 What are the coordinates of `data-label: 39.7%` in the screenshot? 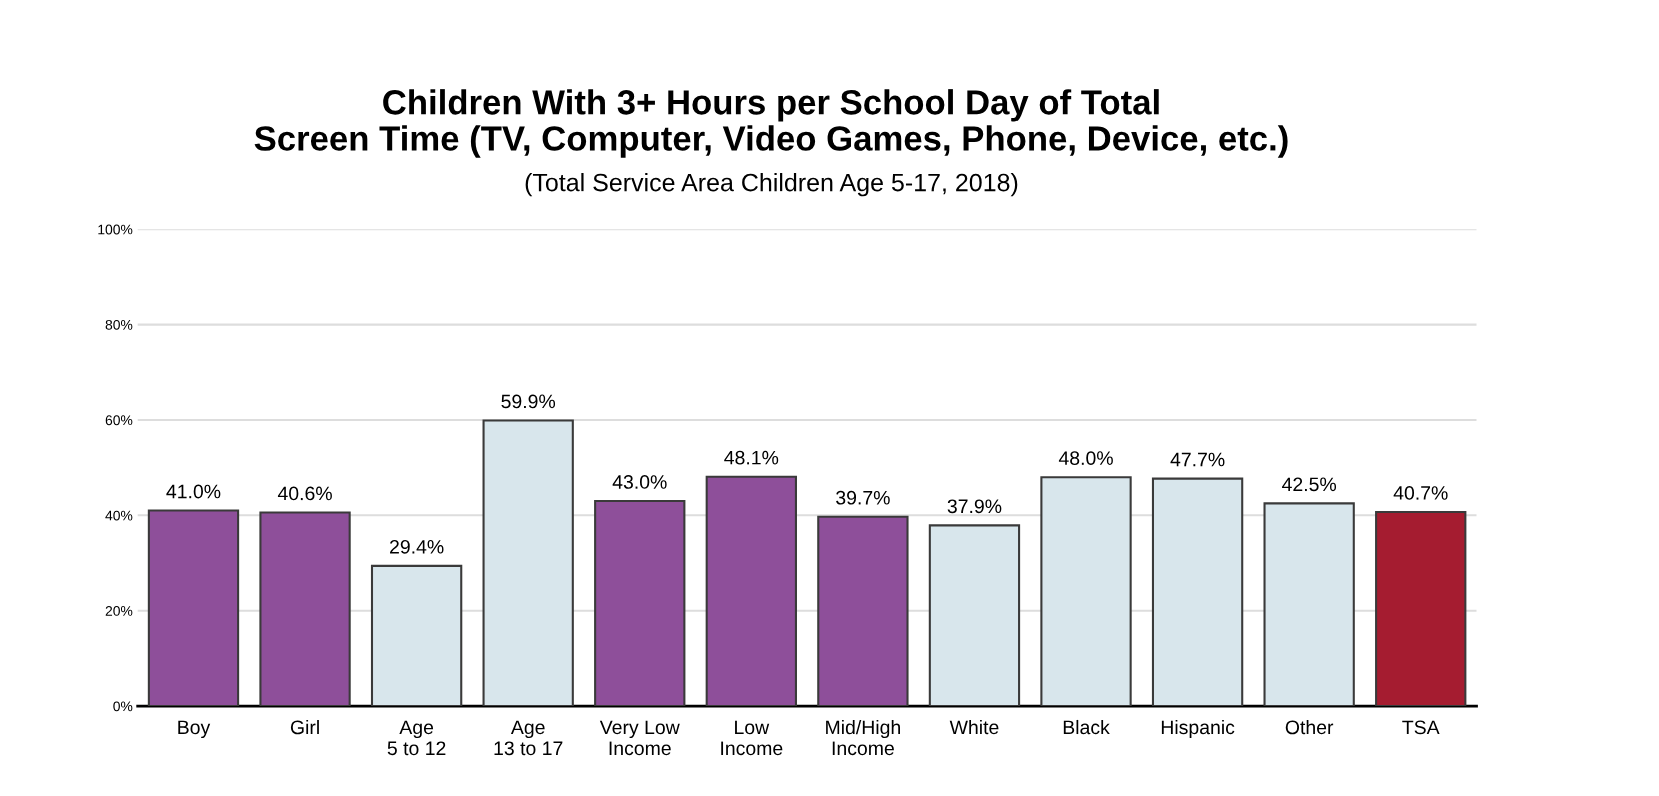 It's located at (863, 497).